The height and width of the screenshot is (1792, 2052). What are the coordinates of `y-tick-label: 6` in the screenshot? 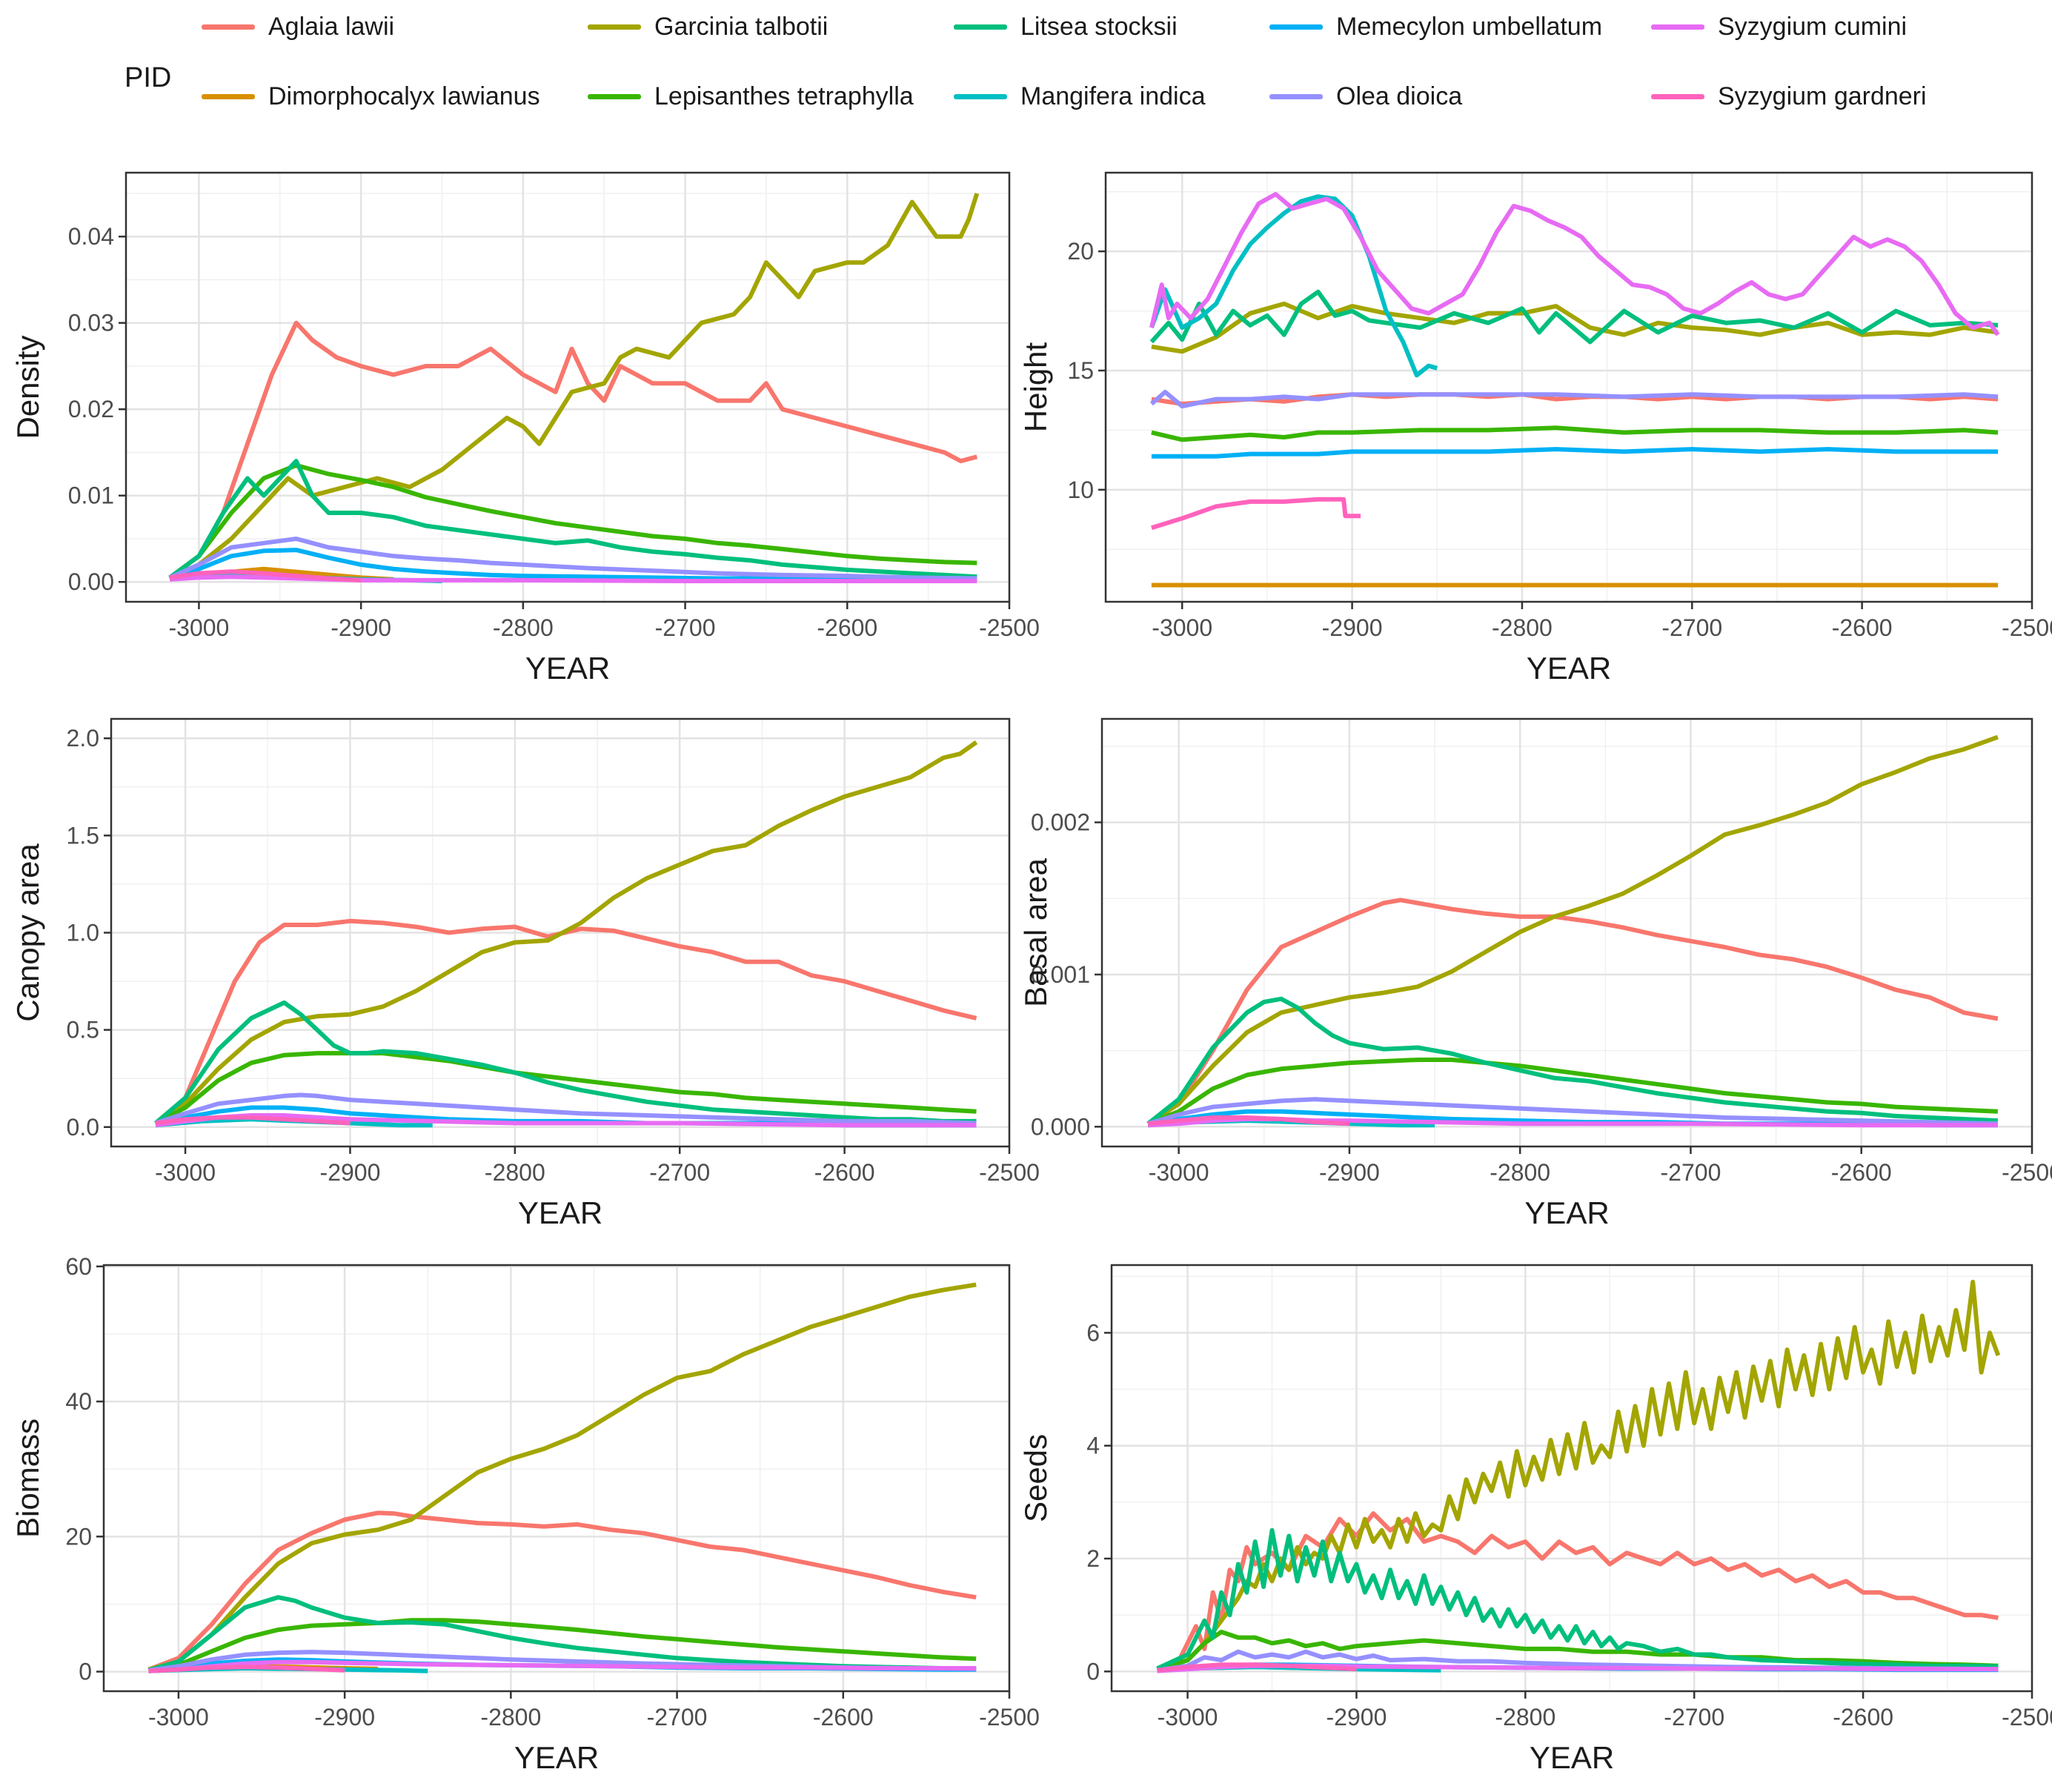 It's located at (1093, 1333).